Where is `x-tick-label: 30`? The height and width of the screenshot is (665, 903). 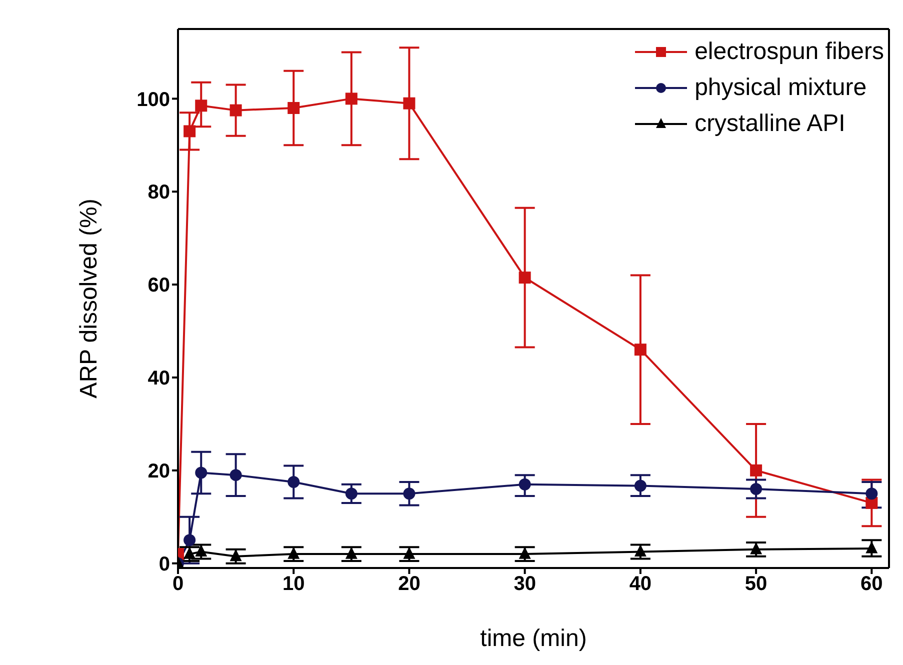
x-tick-label: 30 is located at coordinates (525, 584).